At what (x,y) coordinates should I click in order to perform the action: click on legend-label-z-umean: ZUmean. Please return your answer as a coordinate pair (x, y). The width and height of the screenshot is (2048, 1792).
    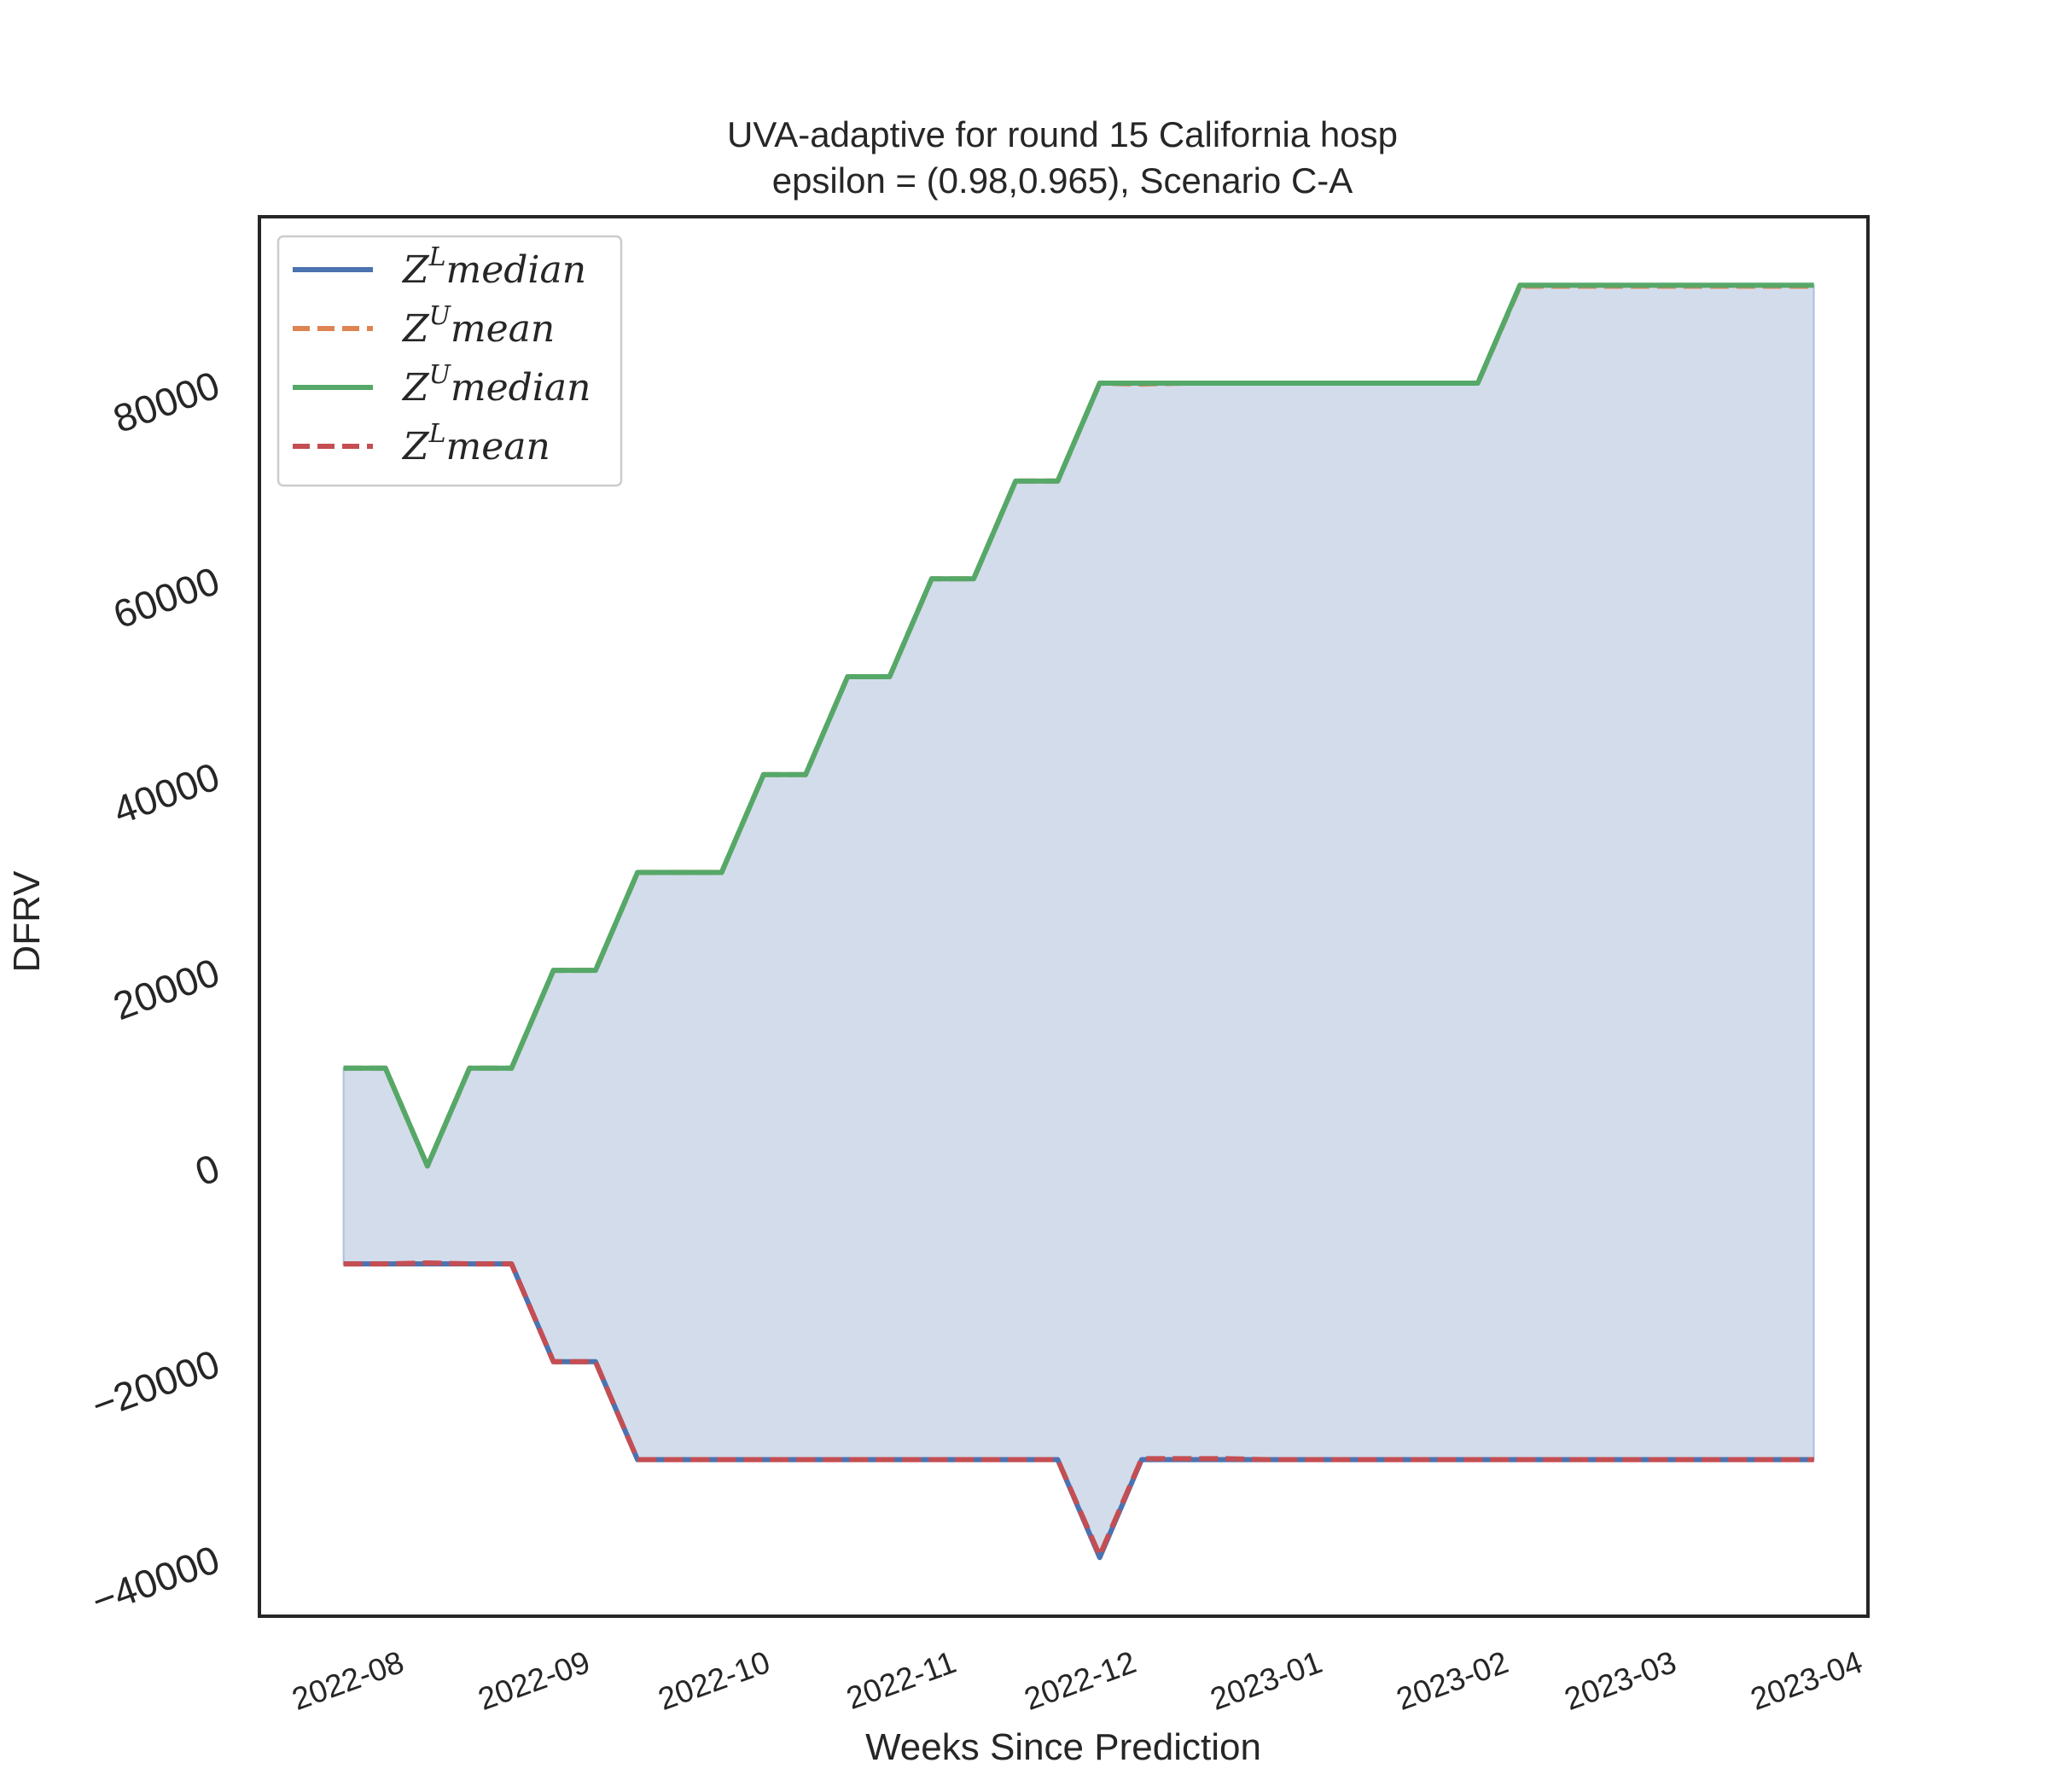
    Looking at the image, I should click on (478, 326).